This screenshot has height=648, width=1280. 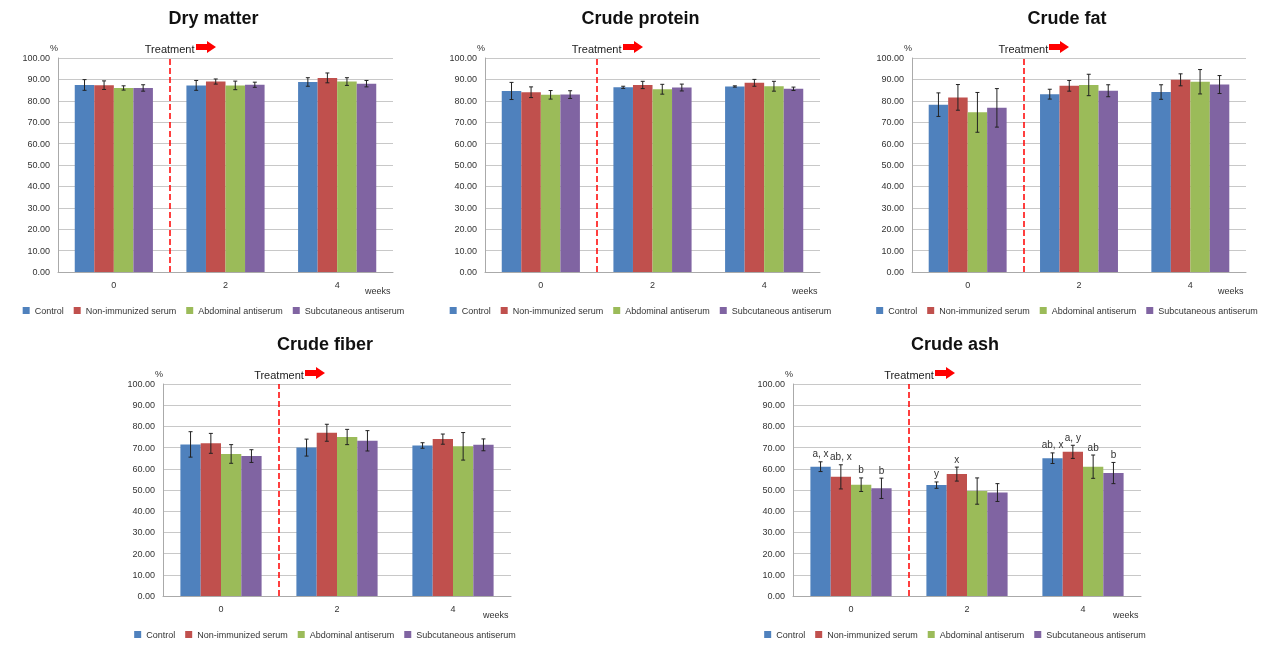 I want to click on legend-label: Abdominal antiserum, so click(x=667, y=310).